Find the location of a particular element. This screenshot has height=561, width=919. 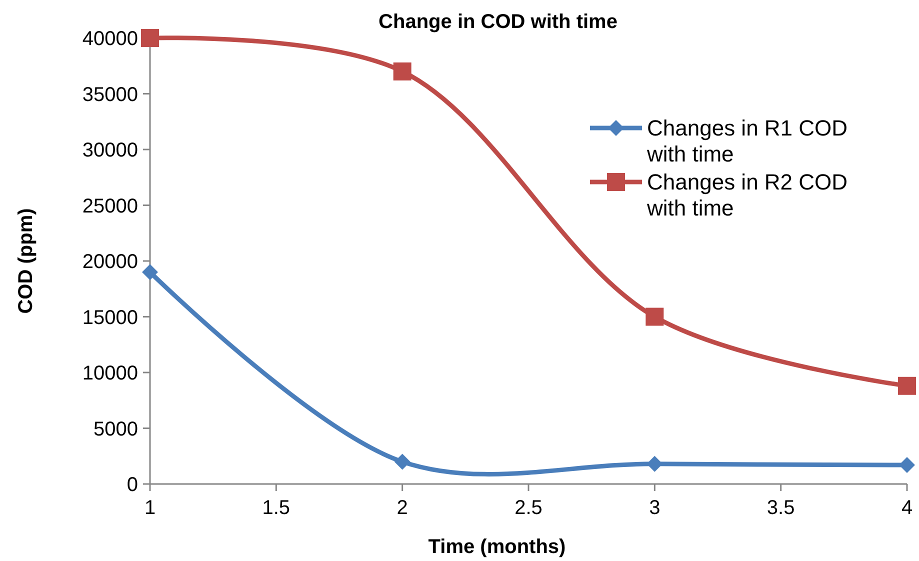

y-tick-label: 20000 is located at coordinates (110, 262).